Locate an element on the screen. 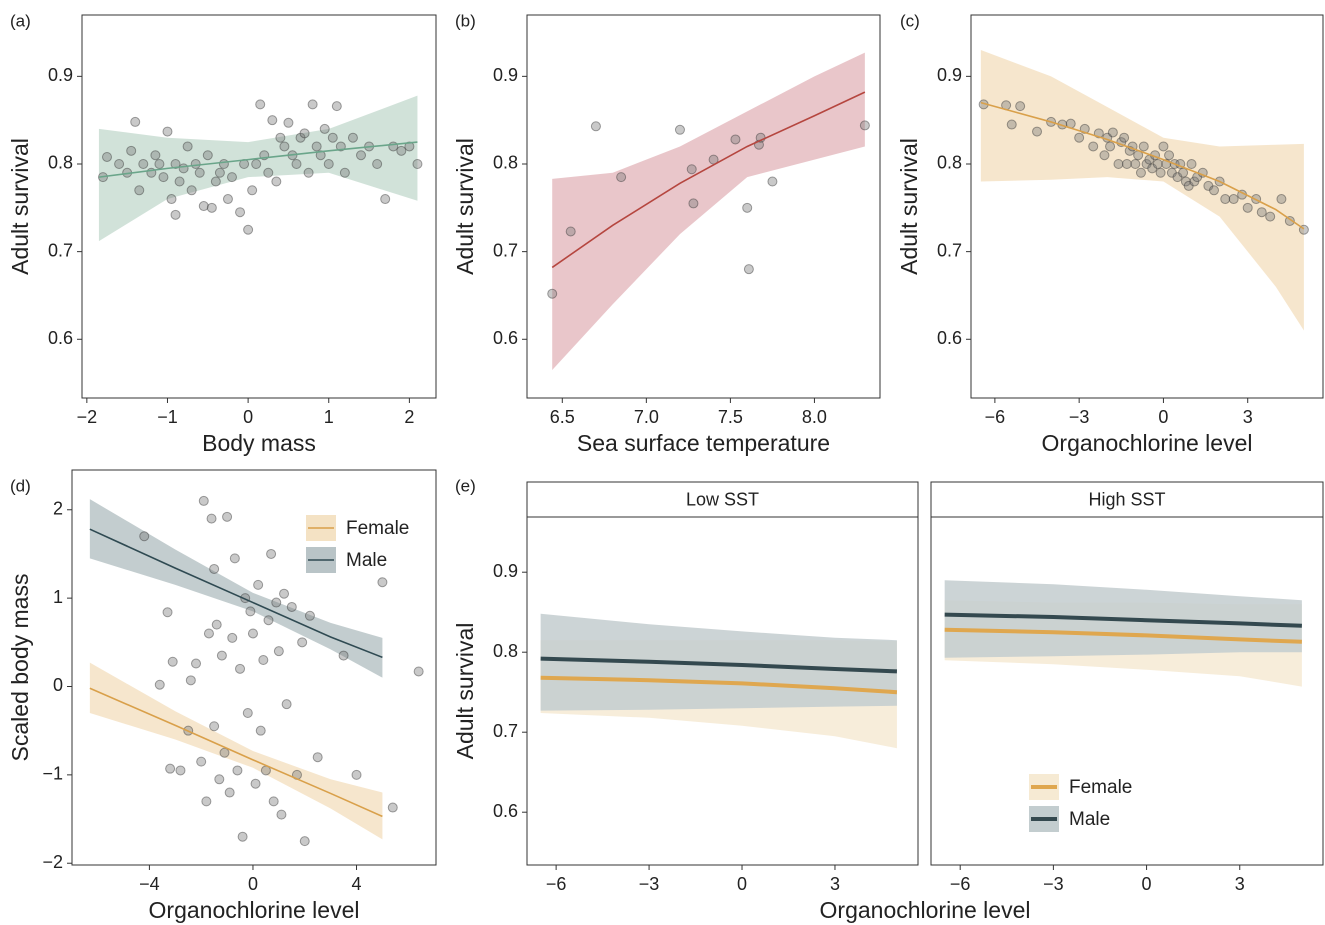 The width and height of the screenshot is (1325, 925). x-tick-label: 3 is located at coordinates (835, 884).